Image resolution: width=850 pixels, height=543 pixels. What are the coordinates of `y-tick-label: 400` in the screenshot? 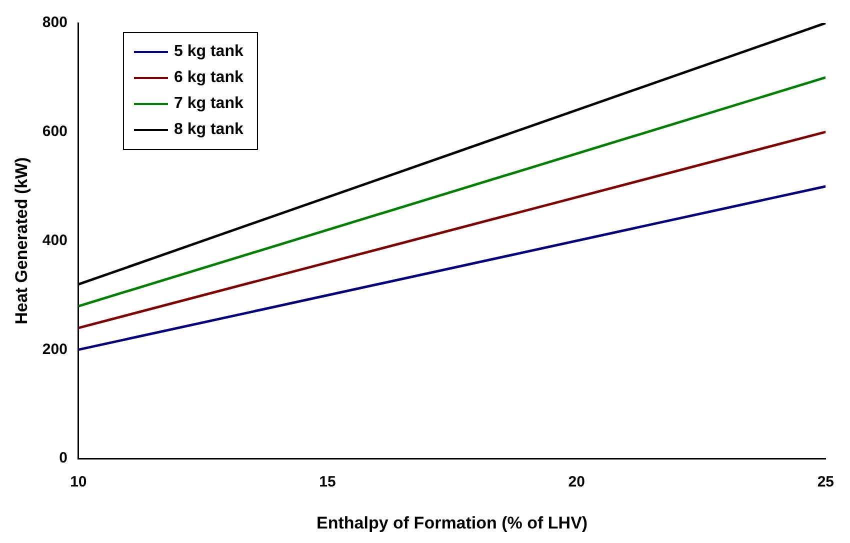 It's located at (55, 240).